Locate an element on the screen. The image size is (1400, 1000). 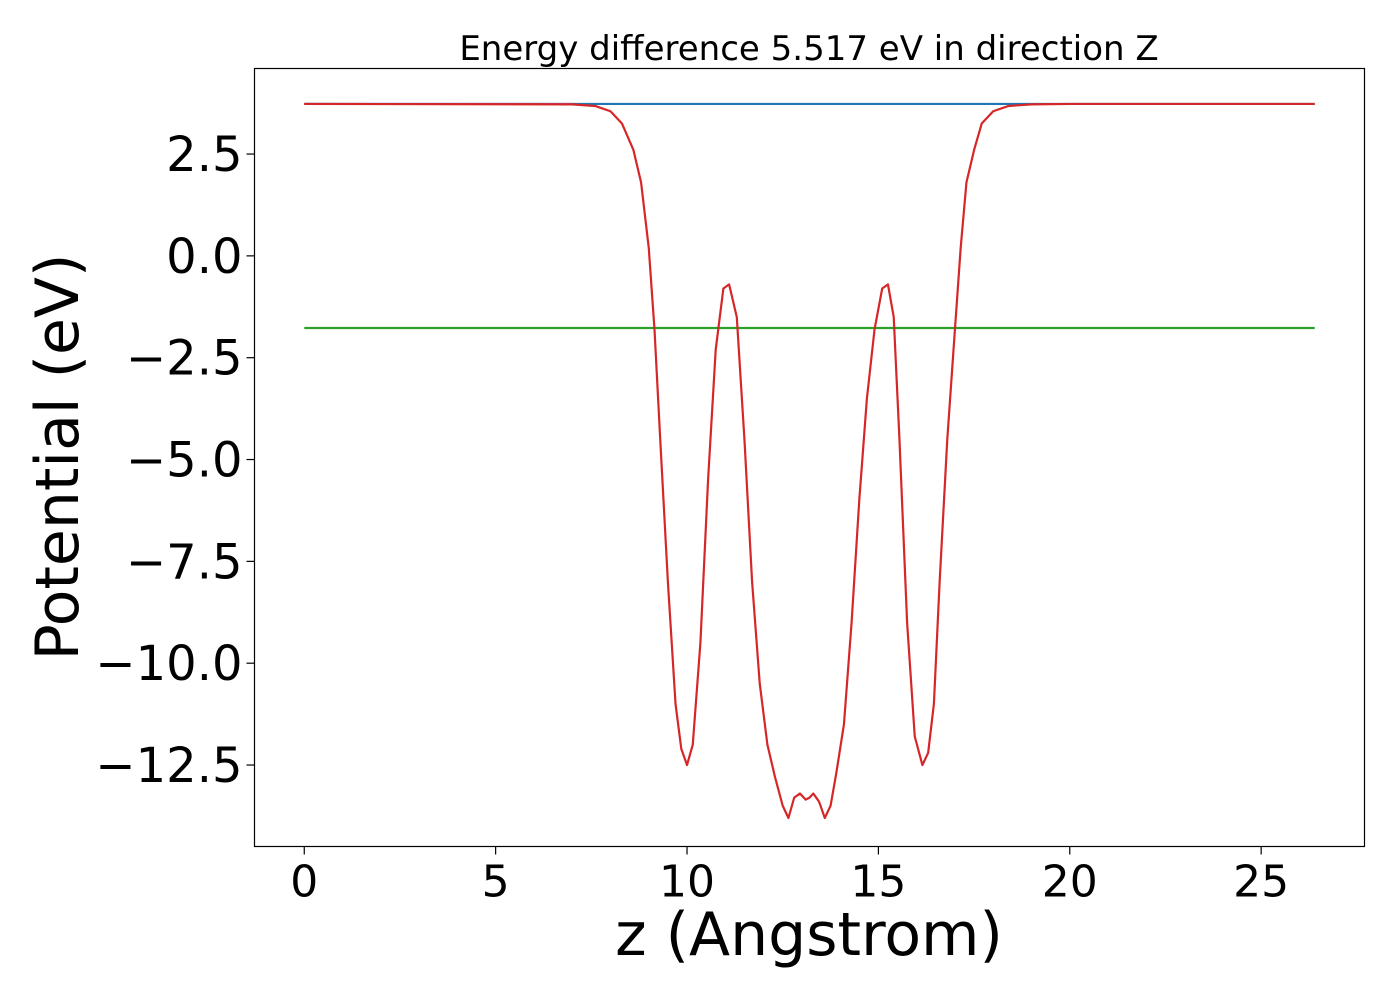
x-tick-label: 5 is located at coordinates (496, 882).